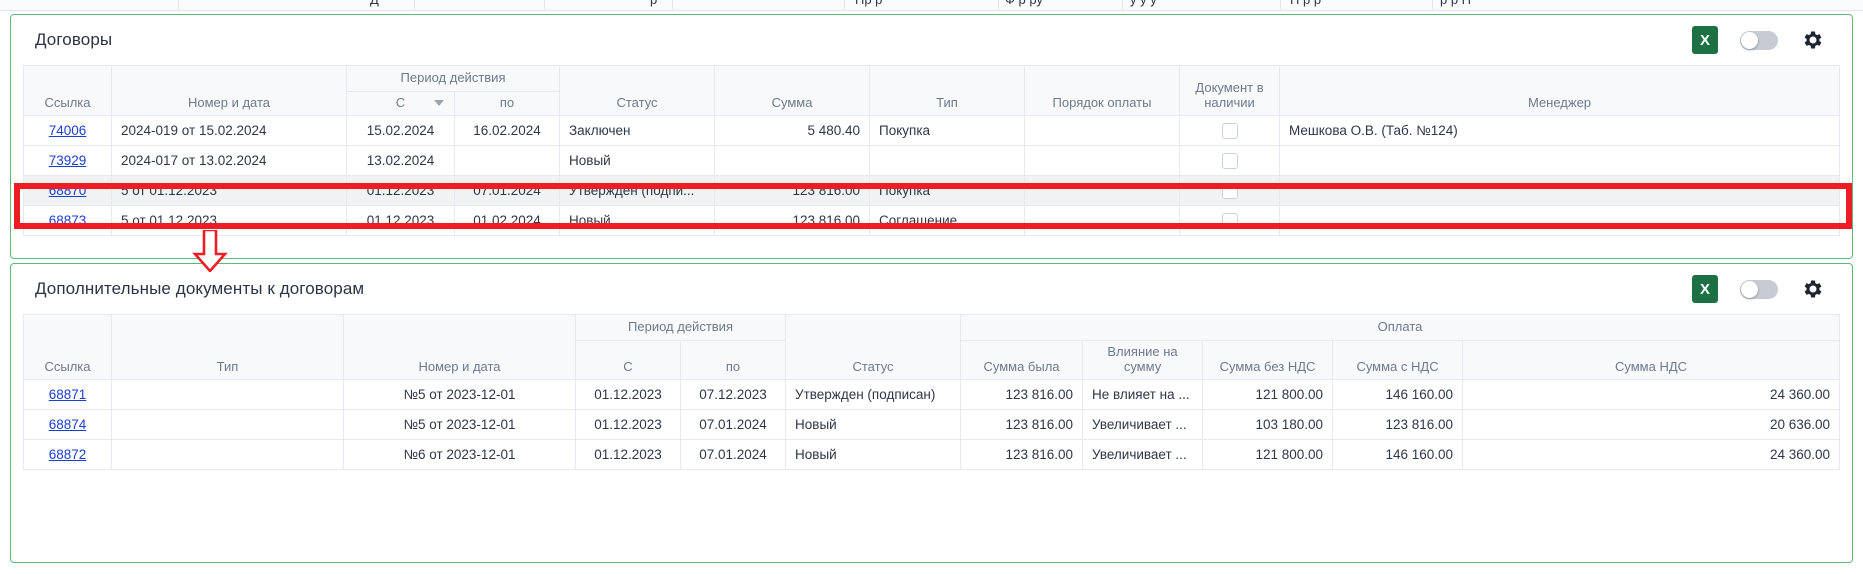 The width and height of the screenshot is (1863, 574). What do you see at coordinates (227, 424) in the screenshot?
I see `cell-type` at bounding box center [227, 424].